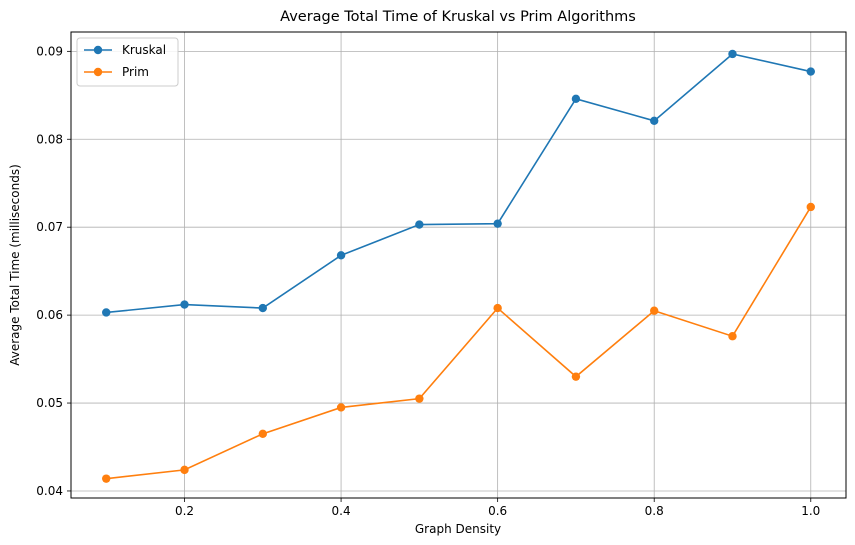  Describe the element at coordinates (458, 529) in the screenshot. I see `x-axis-label: Graph Density` at that location.